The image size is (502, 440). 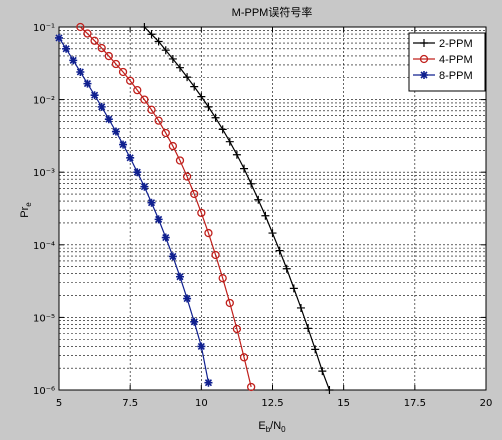 I want to click on x-tick-label: 20, so click(x=486, y=403).